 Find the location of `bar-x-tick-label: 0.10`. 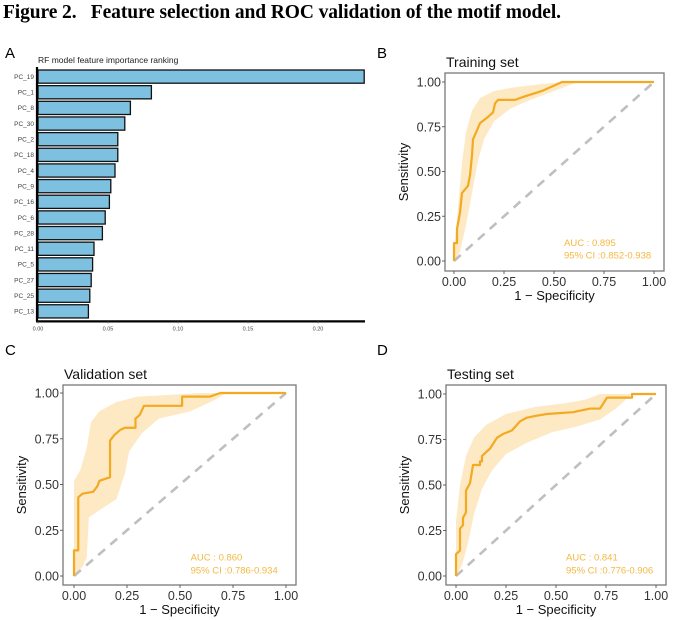

bar-x-tick-label: 0.10 is located at coordinates (178, 329).